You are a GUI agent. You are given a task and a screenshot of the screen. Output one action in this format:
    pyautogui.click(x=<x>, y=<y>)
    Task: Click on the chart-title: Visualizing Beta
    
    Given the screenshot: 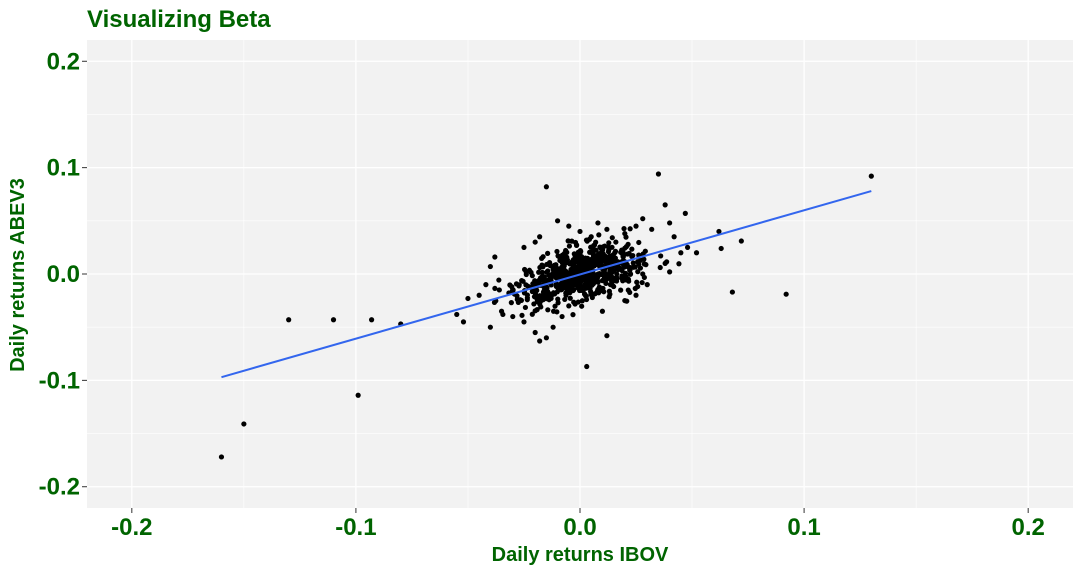 What is the action you would take?
    pyautogui.click(x=179, y=19)
    